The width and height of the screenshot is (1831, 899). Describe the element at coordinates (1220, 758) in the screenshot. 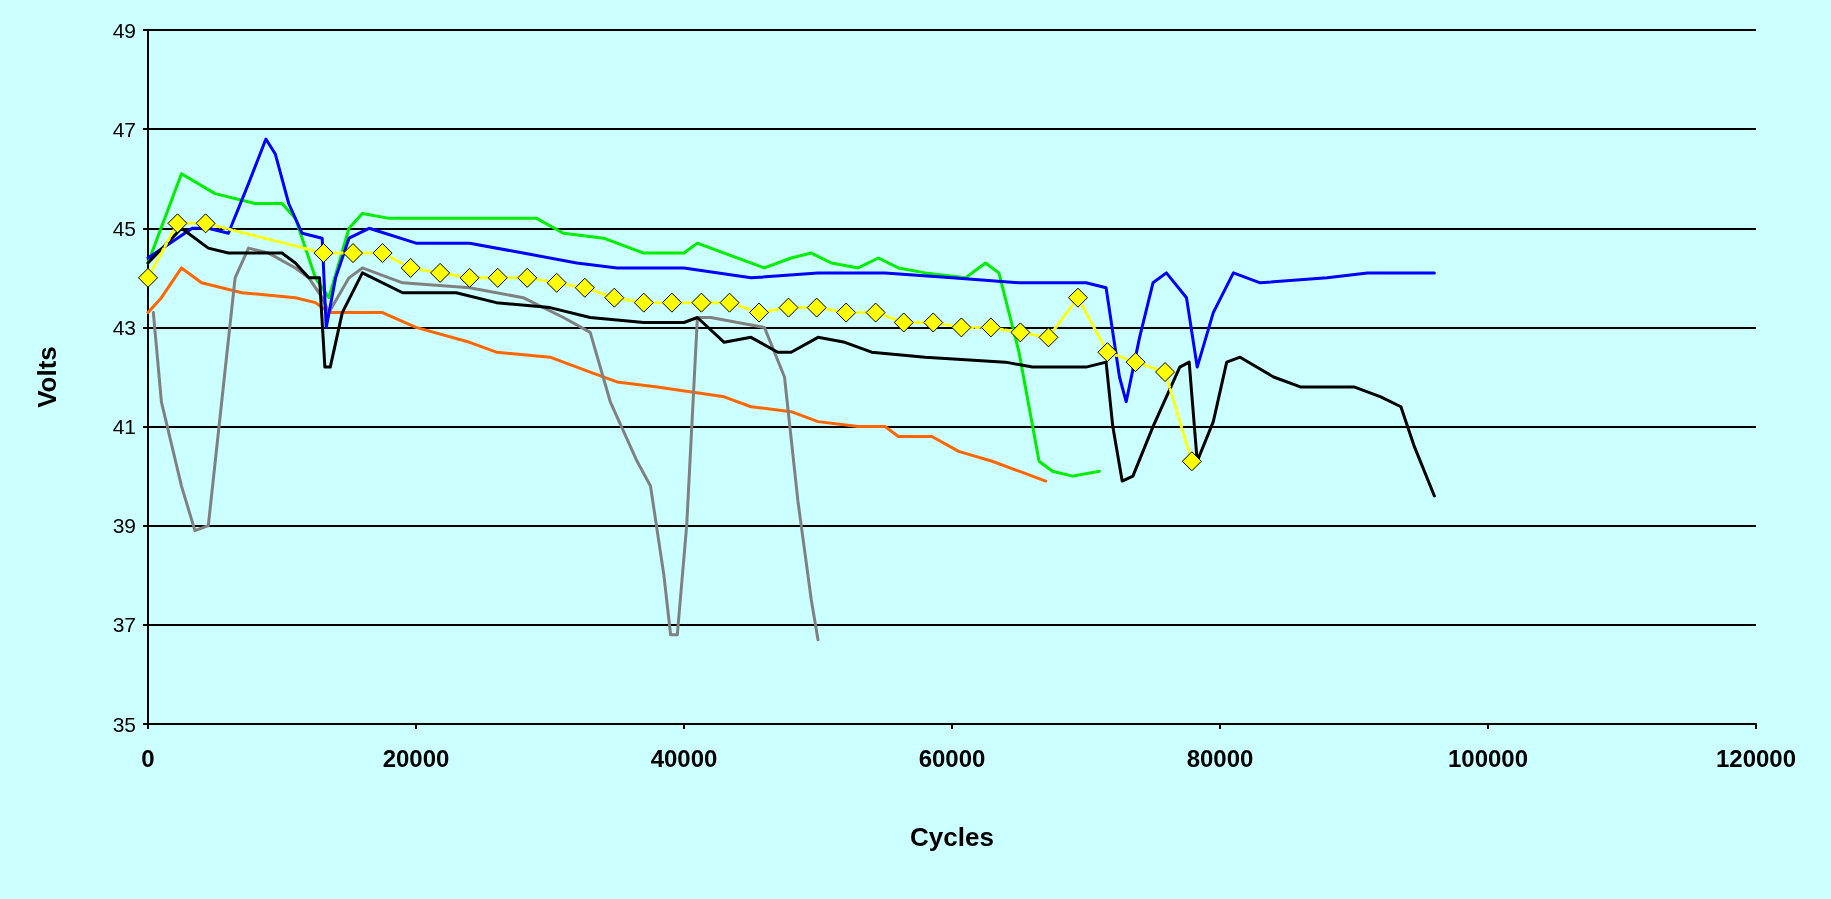

I see `x-tick-label: 80000` at that location.